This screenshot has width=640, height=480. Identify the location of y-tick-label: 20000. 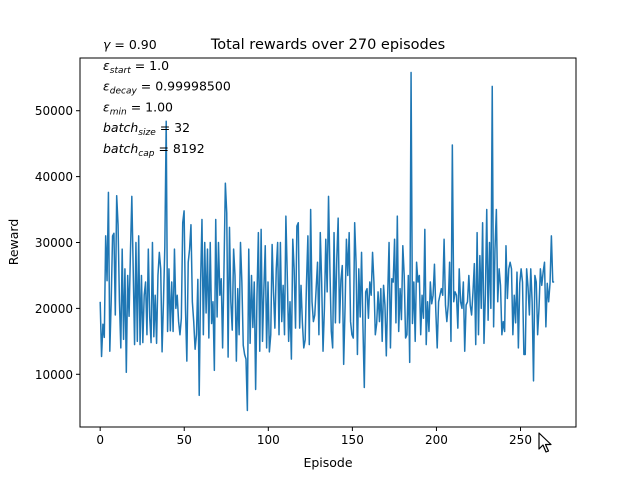
(54, 309).